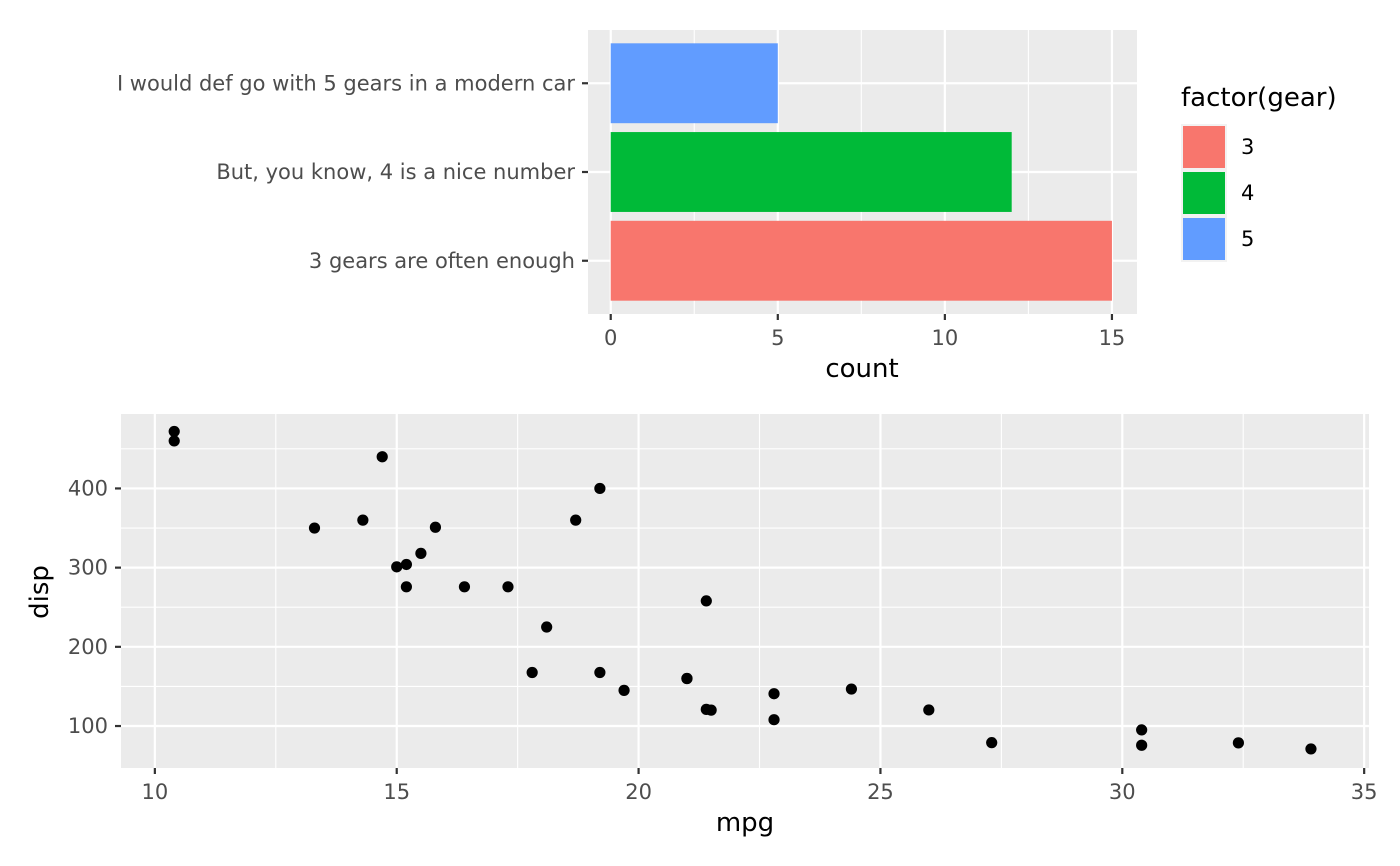 Image resolution: width=1400 pixels, height=866 pixels. I want to click on scatter-chart-y-tick-label: 300, so click(88, 568).